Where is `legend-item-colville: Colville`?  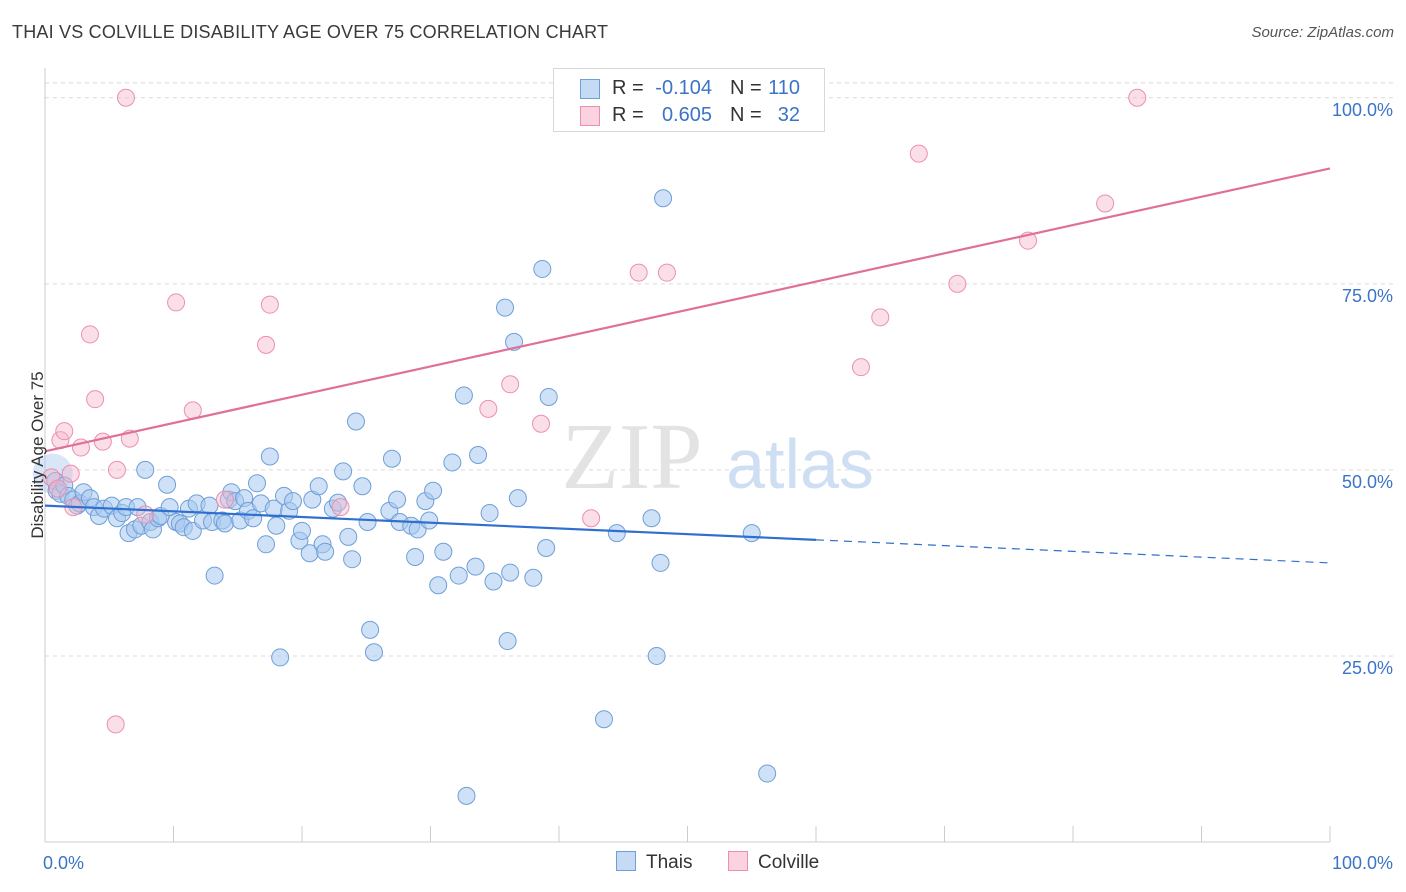 legend-item-colville: Colville is located at coordinates (773, 862).